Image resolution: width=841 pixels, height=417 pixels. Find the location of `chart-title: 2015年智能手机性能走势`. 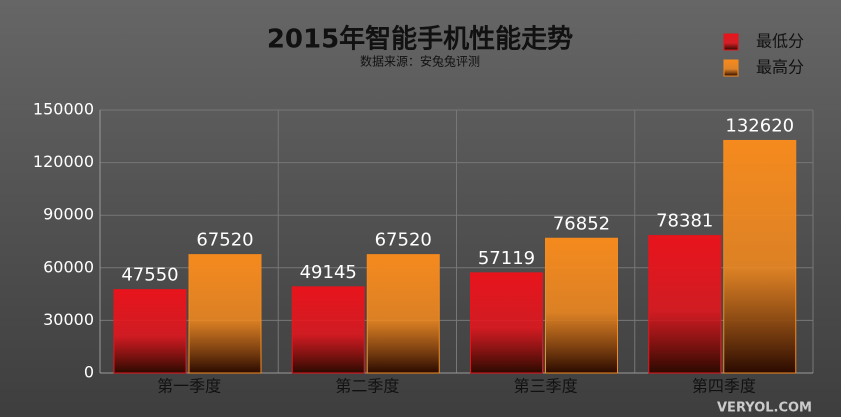

chart-title: 2015年智能手机性能走势 is located at coordinates (420, 39).